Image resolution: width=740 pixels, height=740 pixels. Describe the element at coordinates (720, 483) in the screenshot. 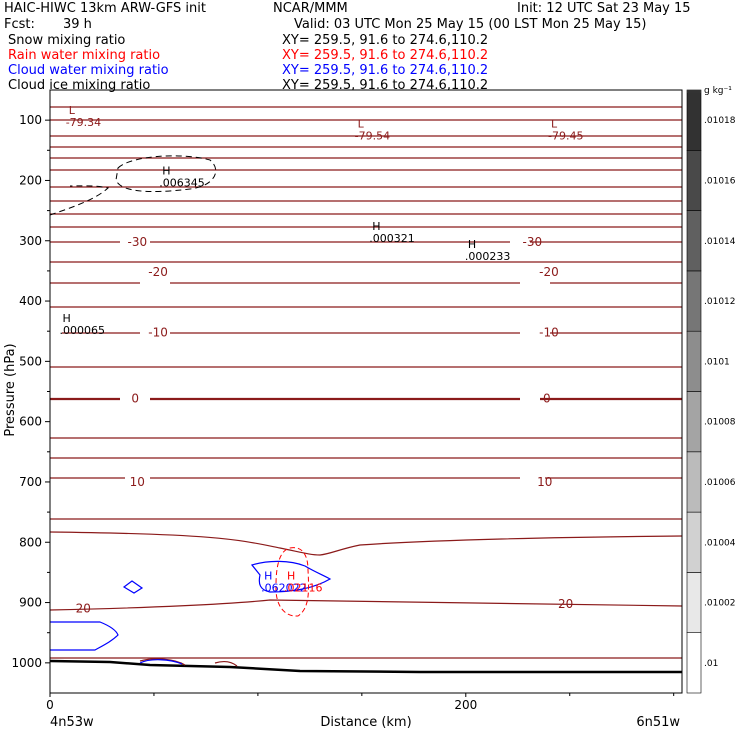

I see `colorbar-label: .01006` at that location.